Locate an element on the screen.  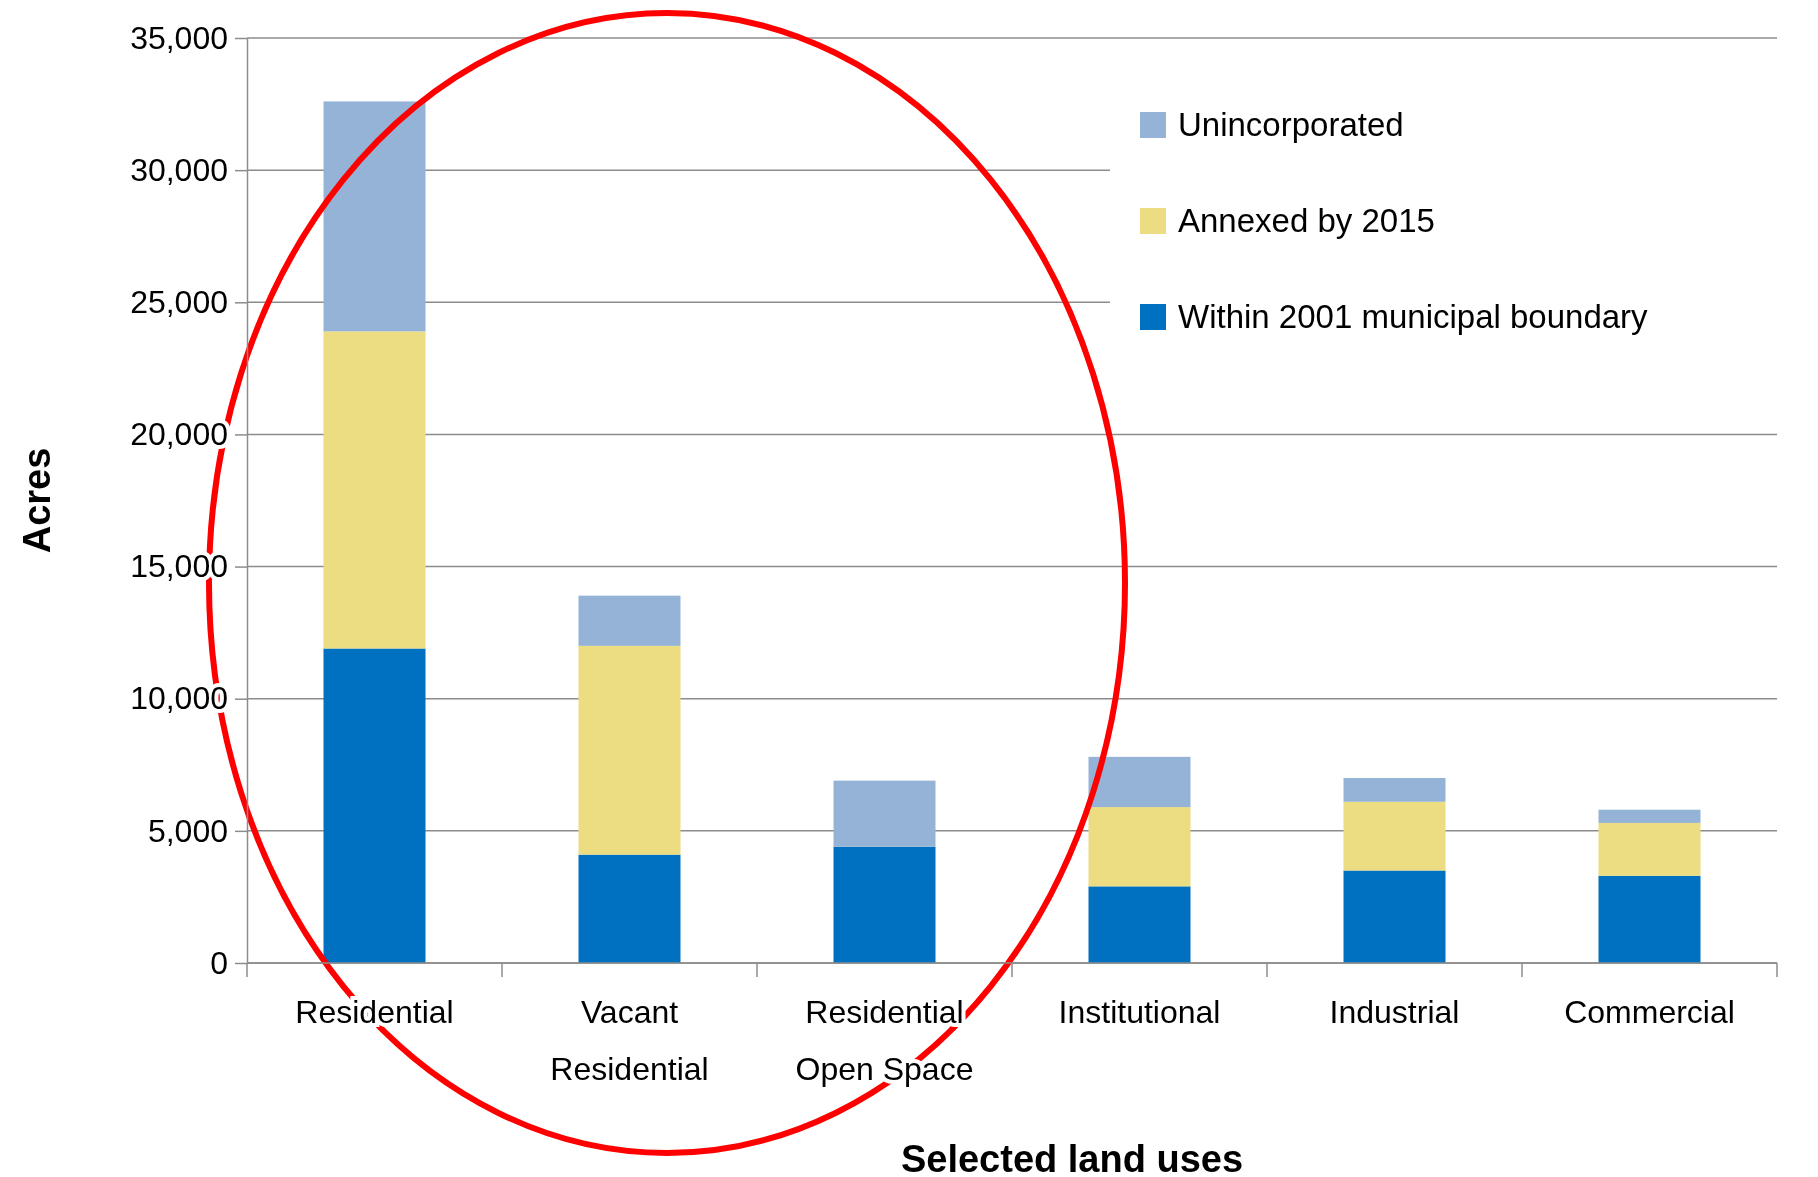
x-axis-title: Selected land uses is located at coordinates (1072, 1157).